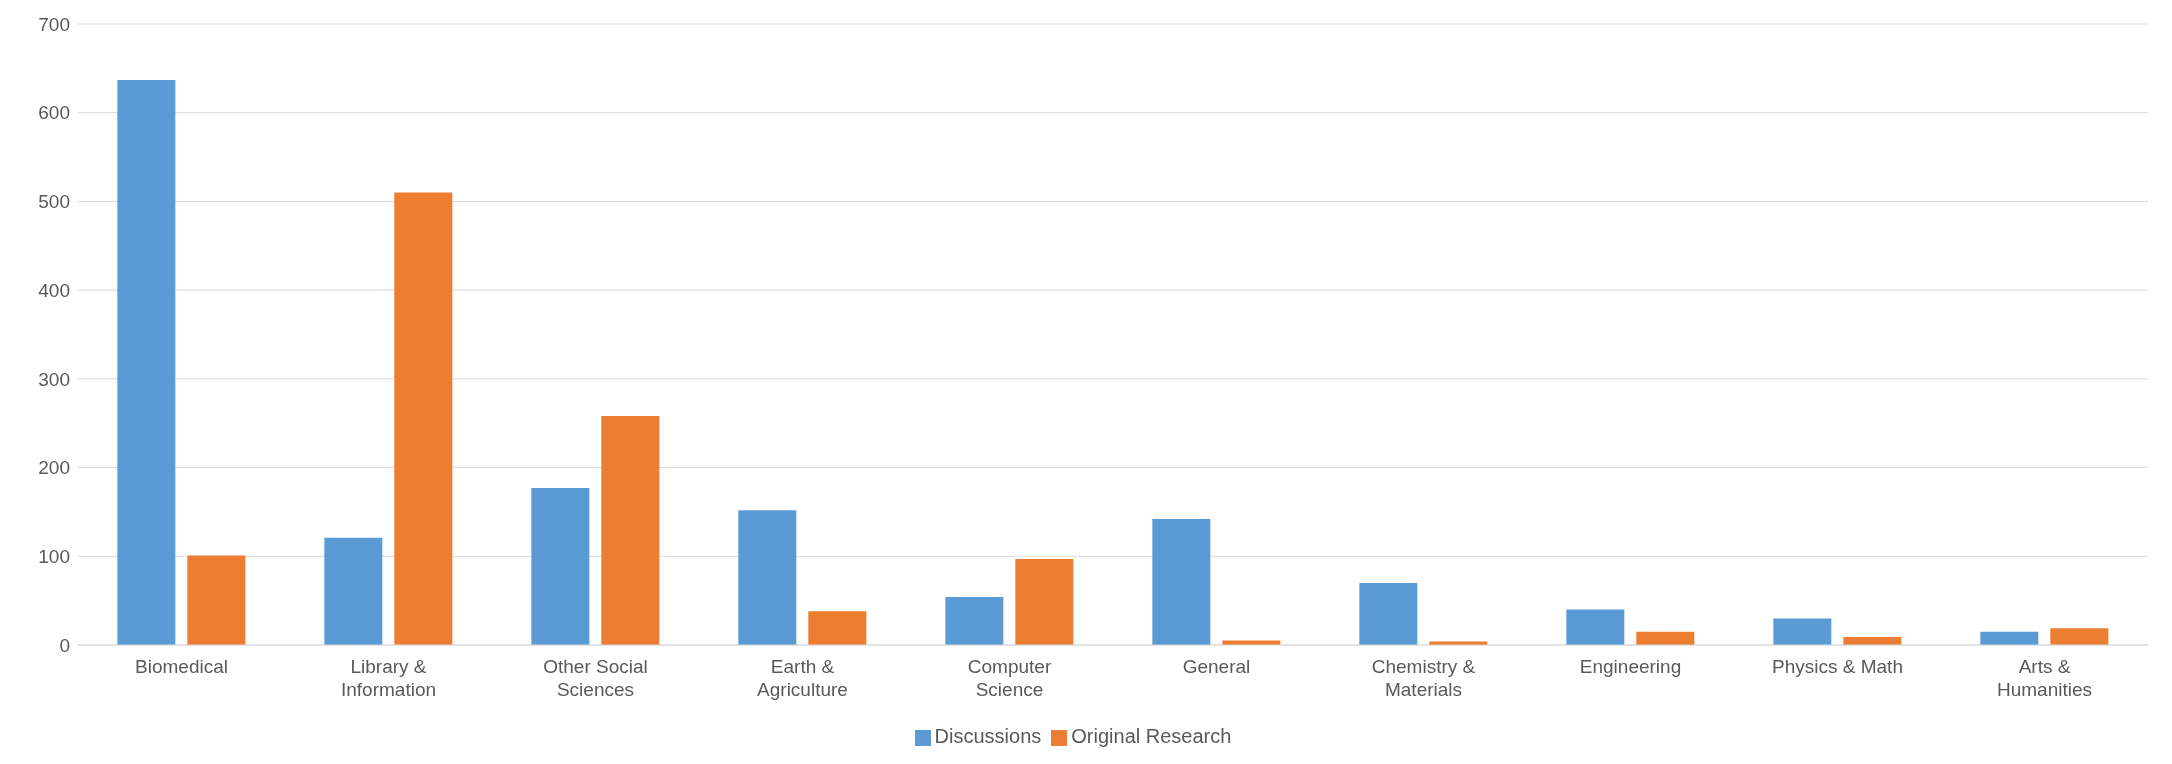  Describe the element at coordinates (1216, 666) in the screenshot. I see `x-tick-label: General` at that location.